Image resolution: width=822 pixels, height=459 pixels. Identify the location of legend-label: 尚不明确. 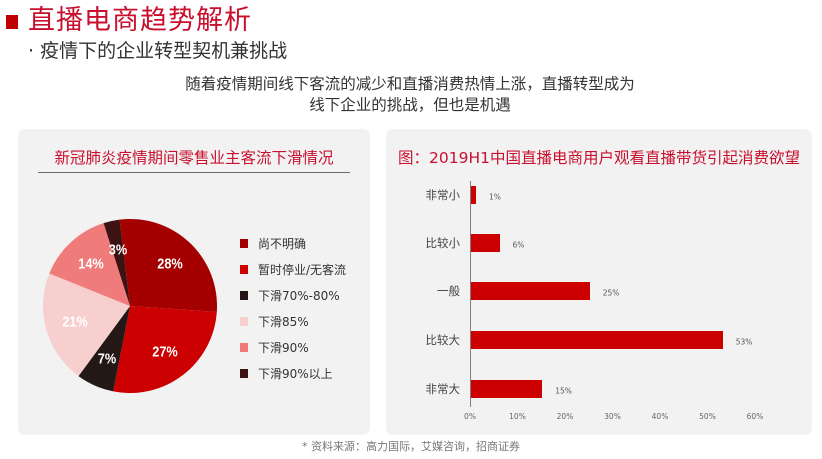
(282, 243).